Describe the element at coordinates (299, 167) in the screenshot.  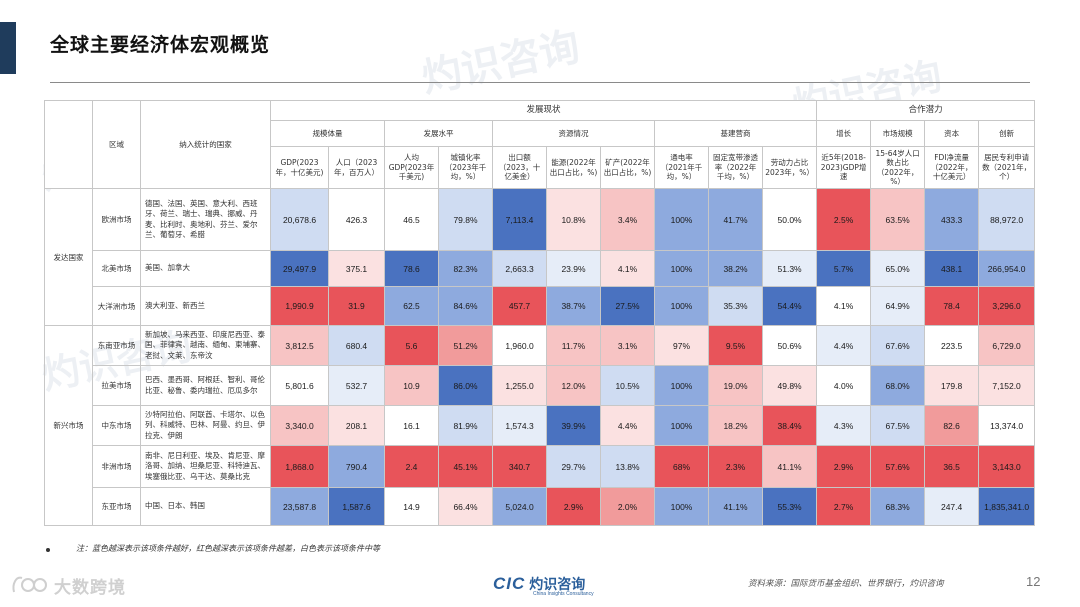
I see `header-metric: GDP(2023年，十亿美元)` at that location.